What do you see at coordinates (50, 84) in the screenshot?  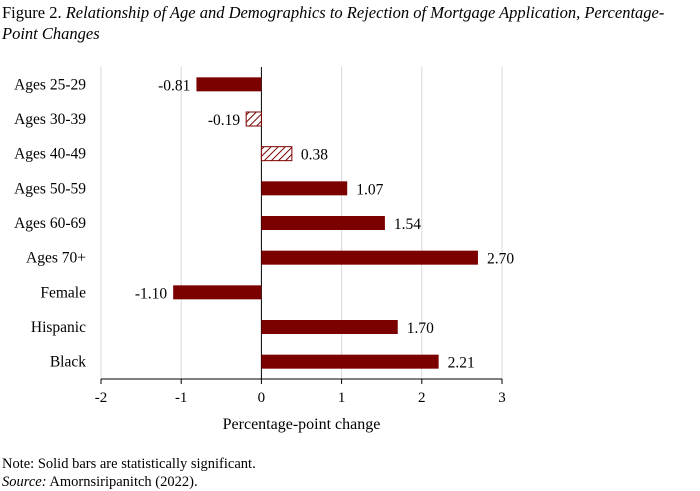 I see `category-label: Ages 25-29` at bounding box center [50, 84].